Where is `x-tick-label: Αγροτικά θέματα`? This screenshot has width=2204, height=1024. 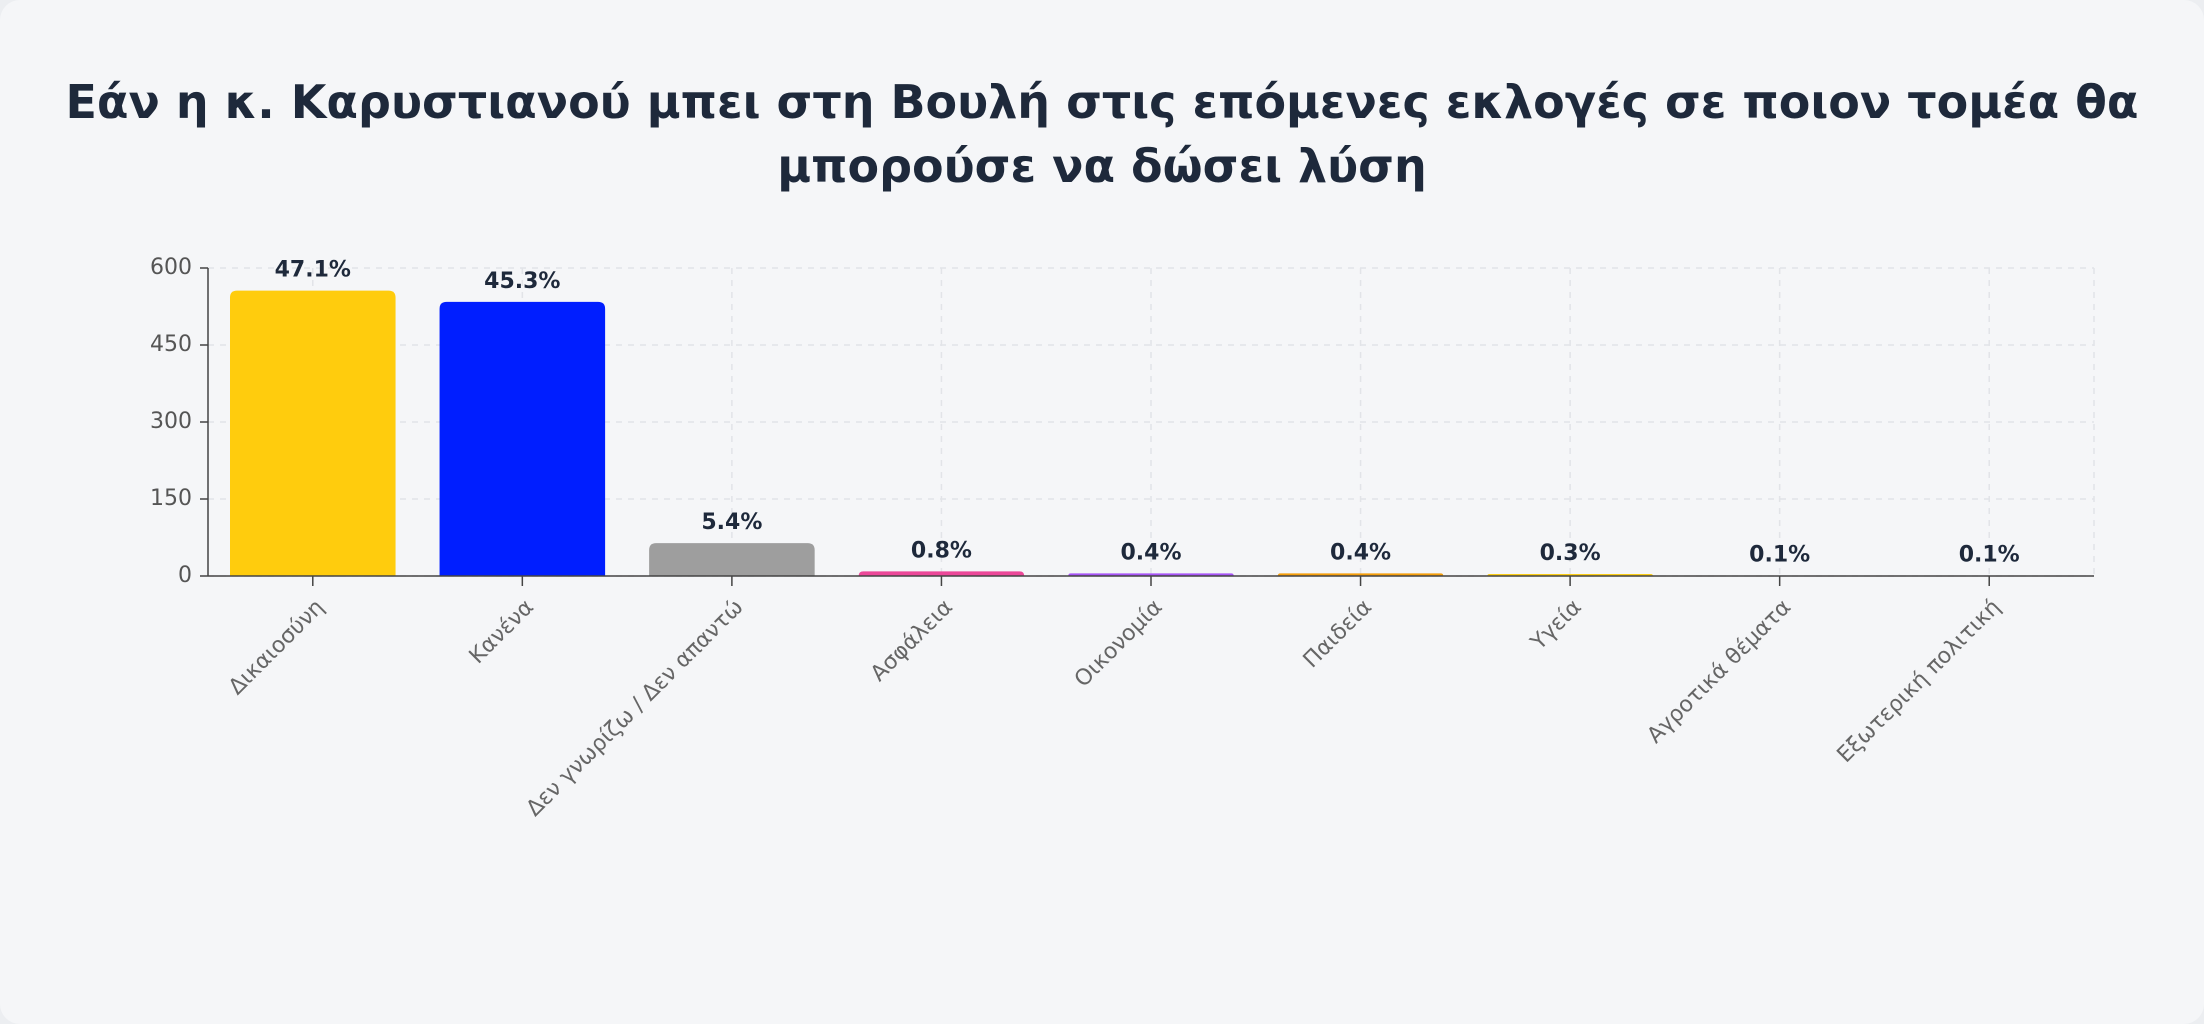
x-tick-label: Αγροτικά θέματα is located at coordinates (1720, 672).